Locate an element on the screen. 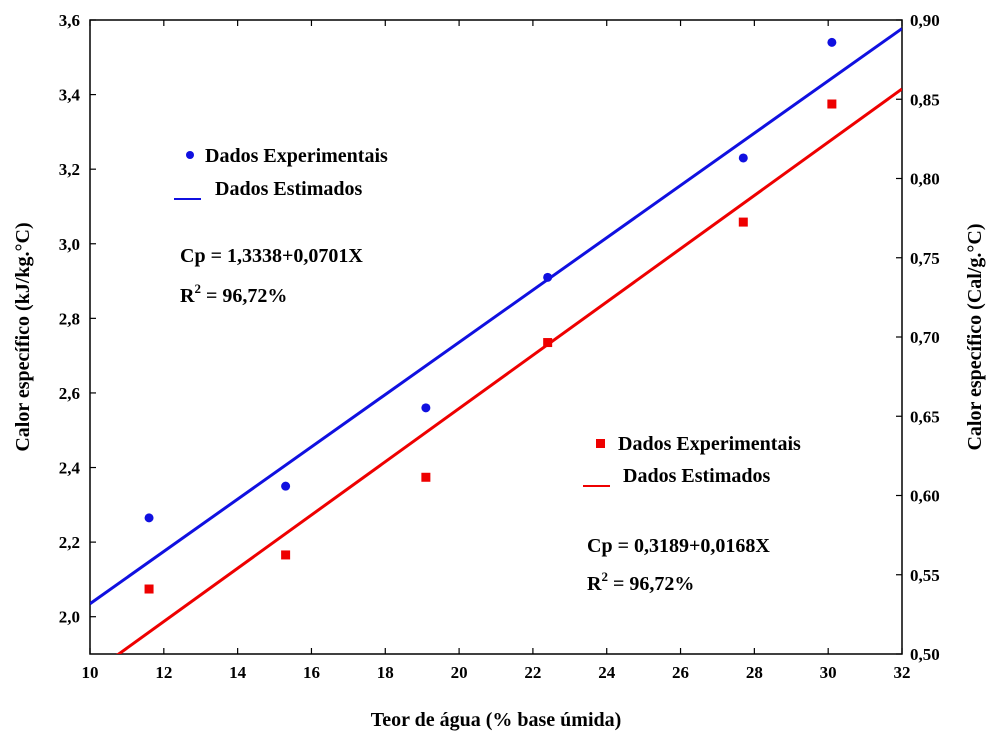 The image size is (994, 736). y-tick-label-left: 2,8 is located at coordinates (69, 318).